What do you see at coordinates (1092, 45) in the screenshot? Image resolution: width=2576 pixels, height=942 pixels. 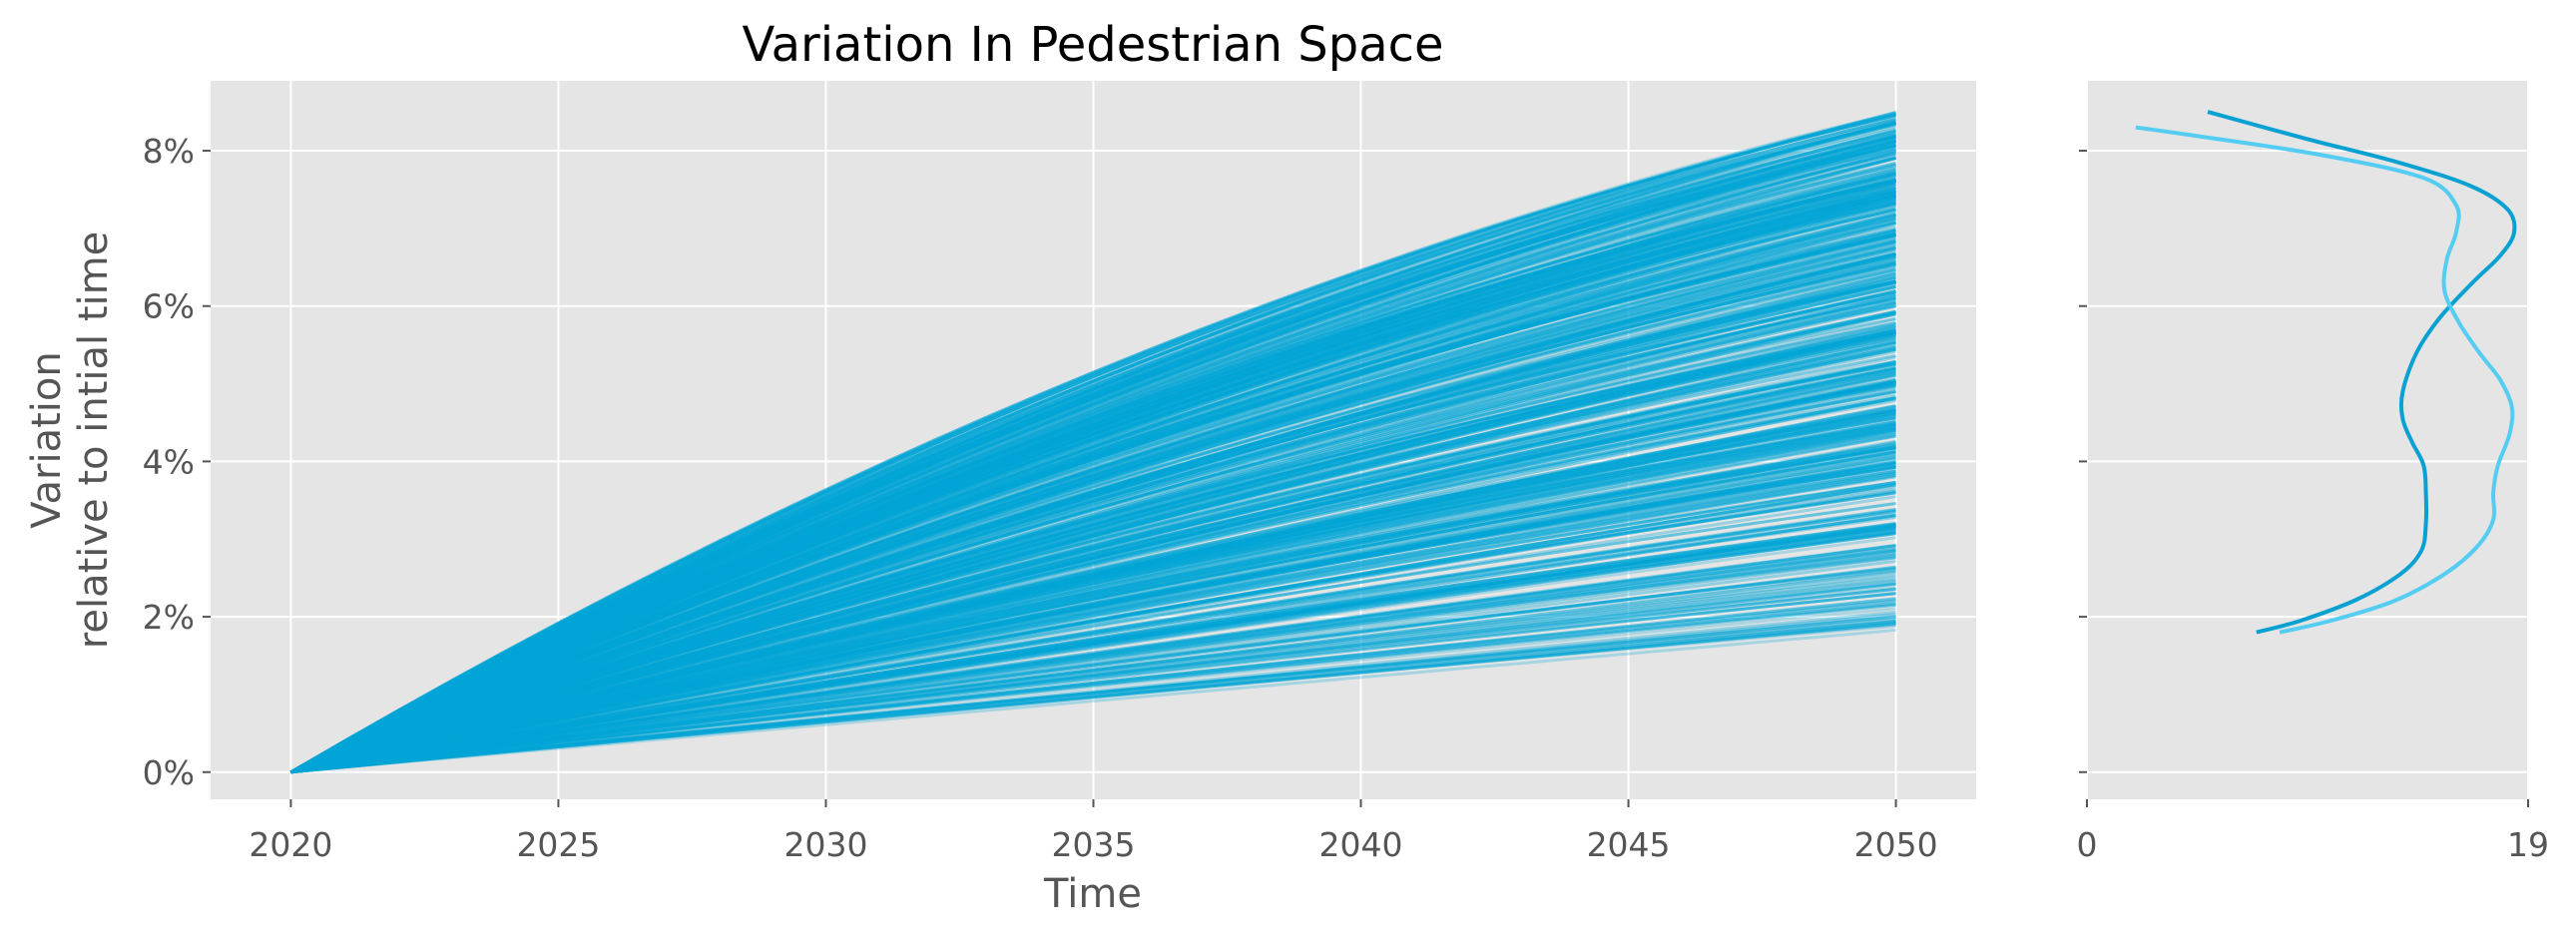 I see `chart-title: Variation In Pedestrian Space` at bounding box center [1092, 45].